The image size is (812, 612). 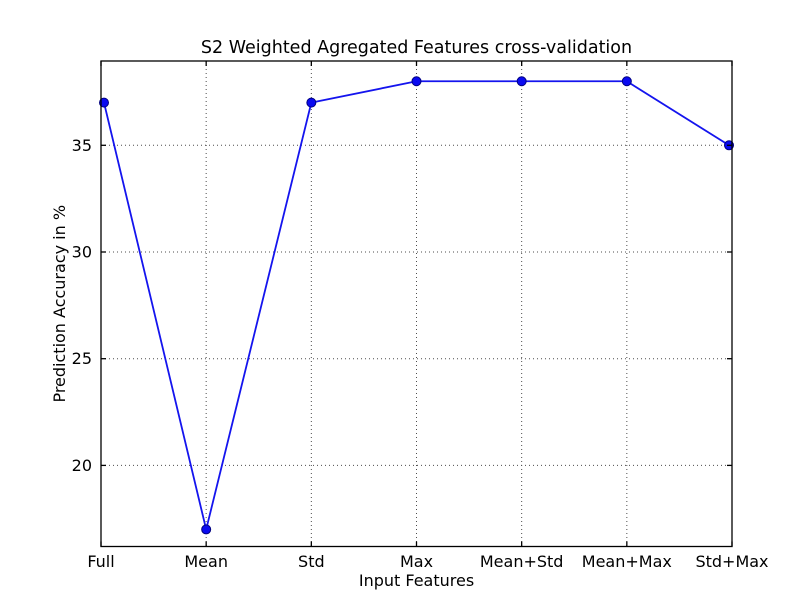 I want to click on x-axis-label: Input Features, so click(x=416, y=580).